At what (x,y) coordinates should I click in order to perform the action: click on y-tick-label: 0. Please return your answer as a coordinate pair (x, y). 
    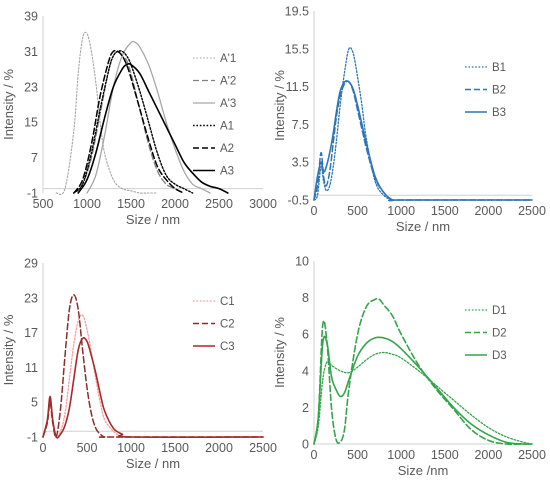
    Looking at the image, I should click on (305, 445).